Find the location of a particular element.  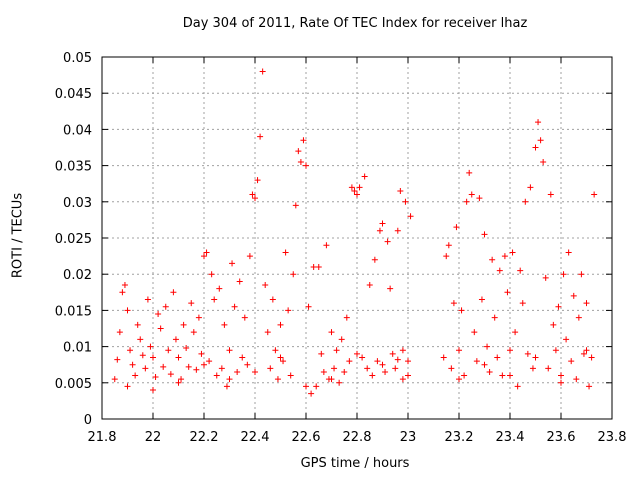

y-tick-label: 0.01 is located at coordinates (77, 348).